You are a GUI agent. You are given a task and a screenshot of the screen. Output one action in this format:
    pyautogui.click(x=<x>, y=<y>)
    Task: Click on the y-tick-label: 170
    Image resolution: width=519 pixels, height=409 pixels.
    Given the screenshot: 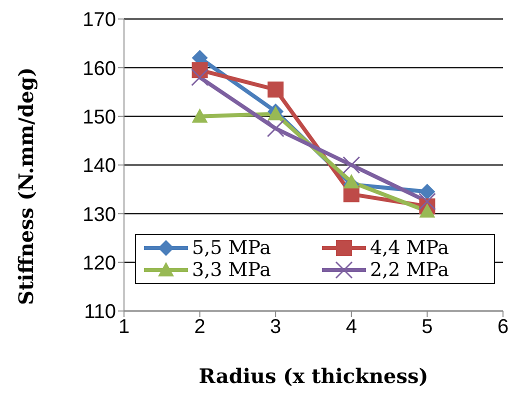 What is the action you would take?
    pyautogui.click(x=99, y=20)
    